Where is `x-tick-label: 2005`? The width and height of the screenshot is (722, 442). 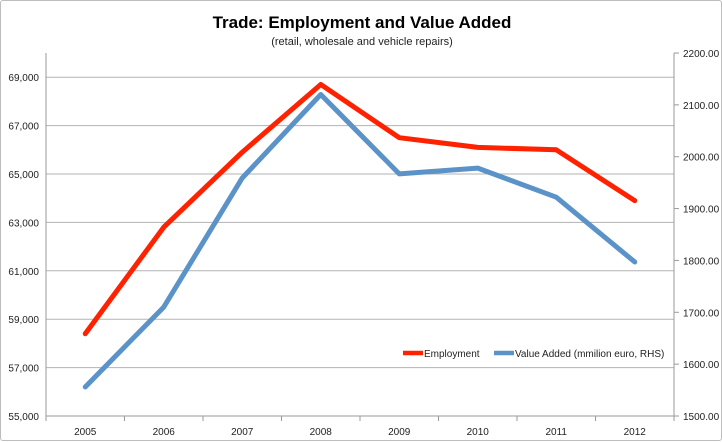
x-tick-label: 2005 is located at coordinates (85, 432).